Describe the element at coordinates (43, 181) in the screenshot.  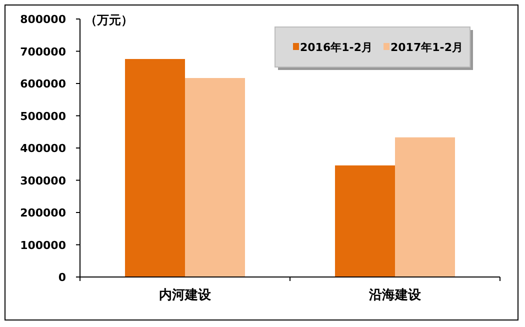
I see `y-tick-label: 300000` at that location.